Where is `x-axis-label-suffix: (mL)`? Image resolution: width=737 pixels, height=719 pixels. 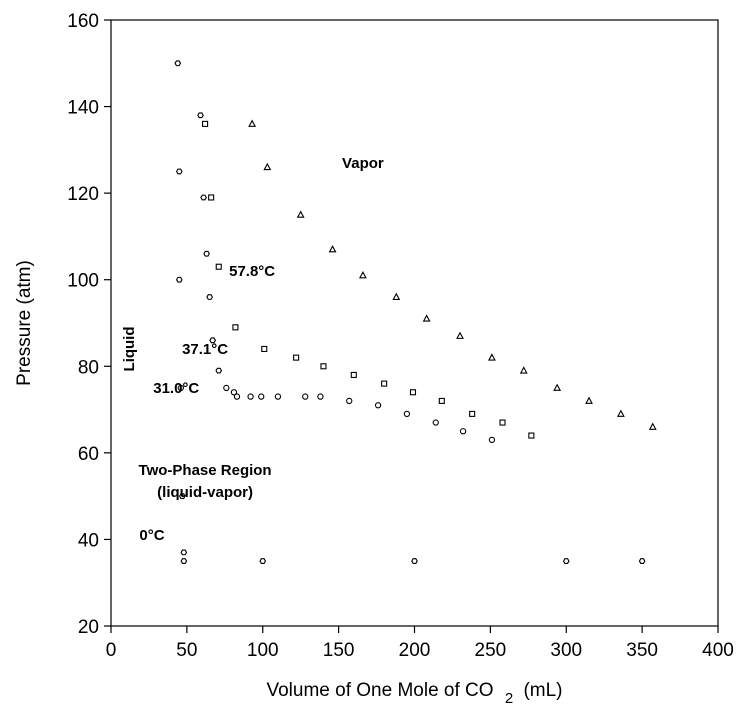 x-axis-label-suffix: (mL) is located at coordinates (542, 690).